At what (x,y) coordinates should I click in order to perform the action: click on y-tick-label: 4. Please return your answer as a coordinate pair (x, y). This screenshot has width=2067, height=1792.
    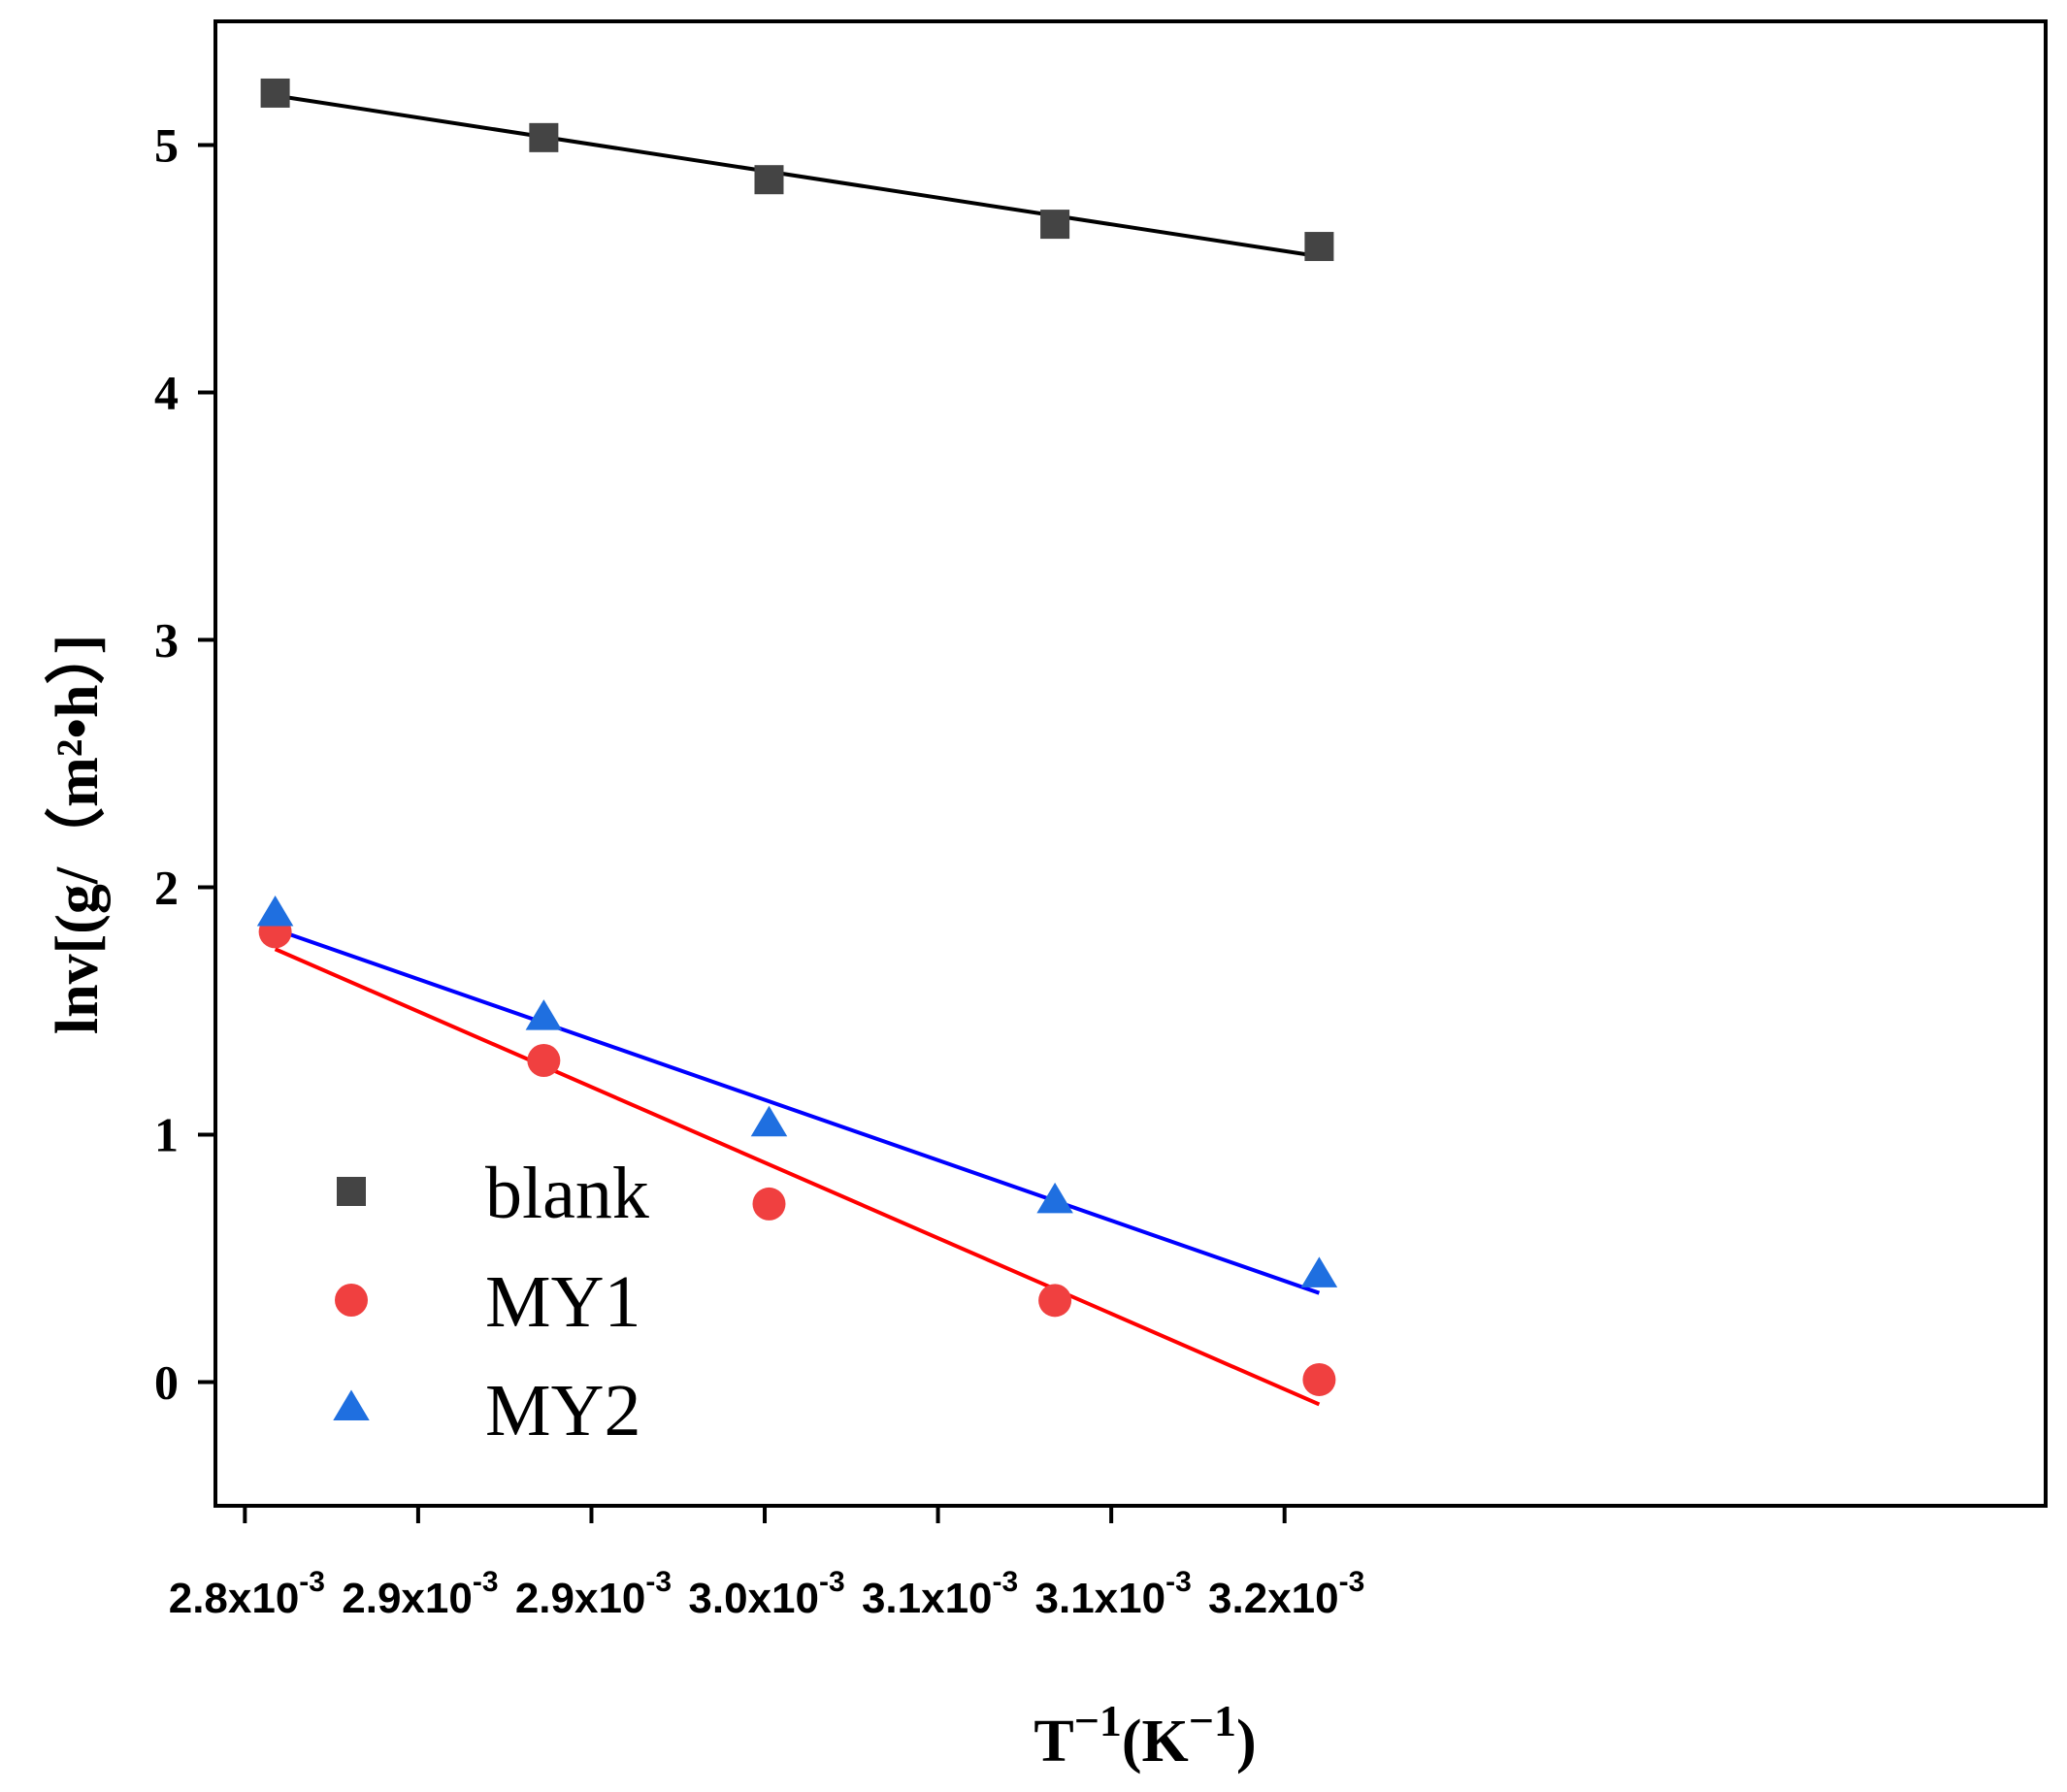
    Looking at the image, I should click on (166, 393).